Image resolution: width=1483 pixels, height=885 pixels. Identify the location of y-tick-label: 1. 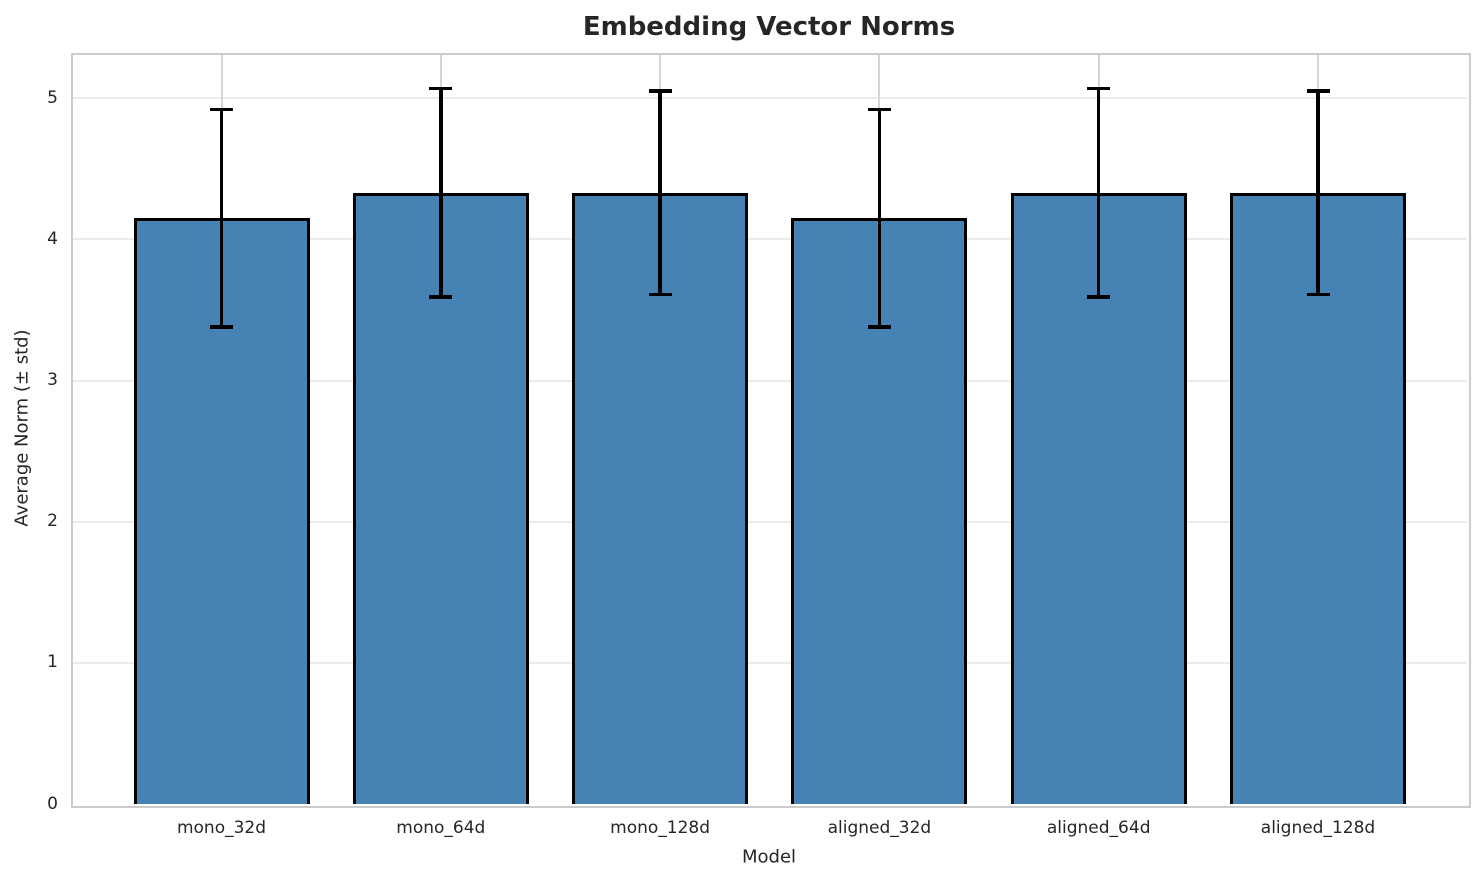
(52, 662).